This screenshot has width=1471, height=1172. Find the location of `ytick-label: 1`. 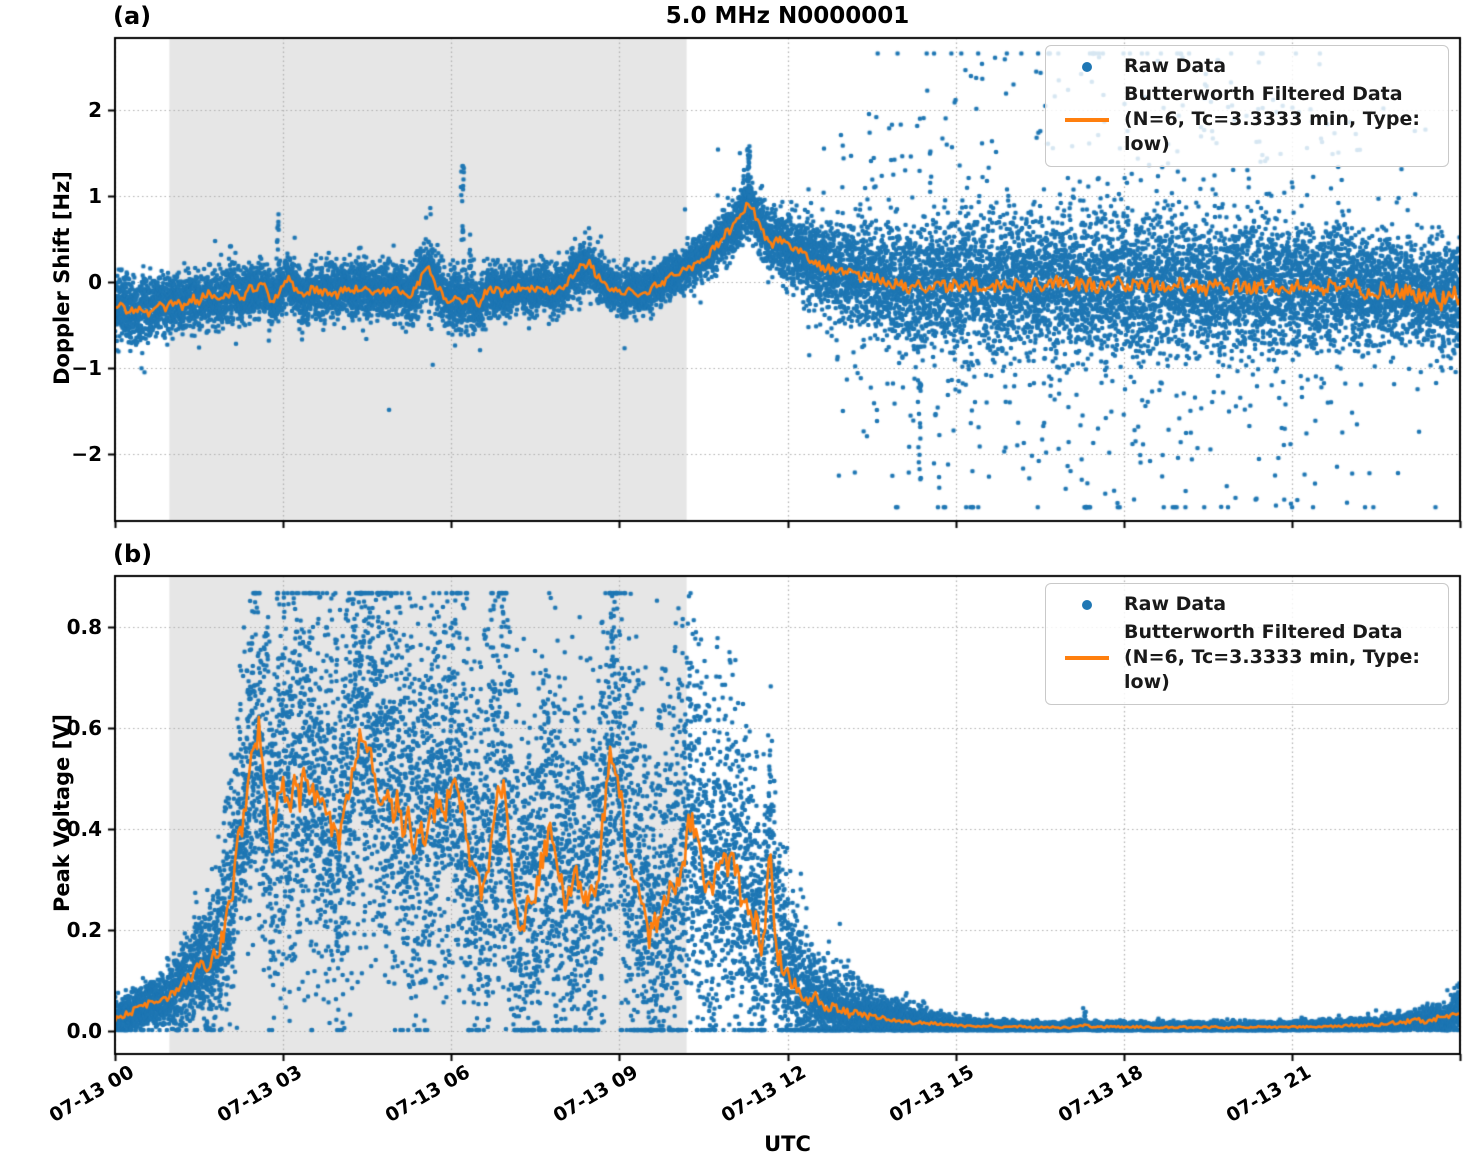

ytick-label: 1 is located at coordinates (95, 196).